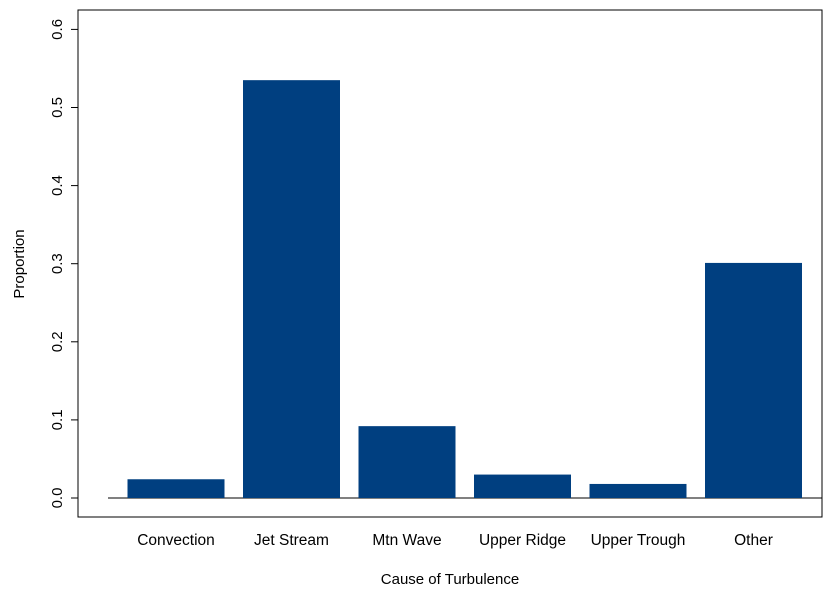 The height and width of the screenshot is (597, 838). I want to click on y-axis-title: Proportion, so click(19, 263).